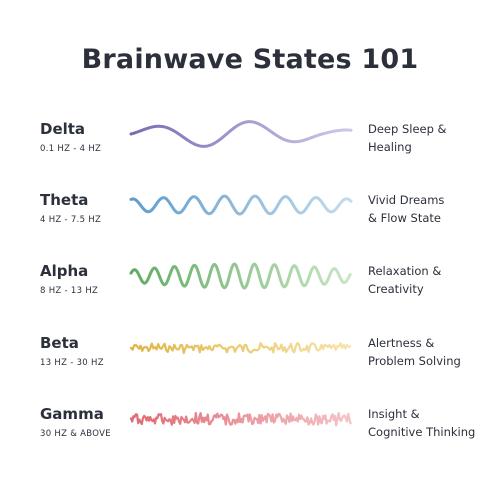 Image resolution: width=500 pixels, height=500 pixels. I want to click on state-range: 0.1 HZ - 4 HZ, so click(71, 149).